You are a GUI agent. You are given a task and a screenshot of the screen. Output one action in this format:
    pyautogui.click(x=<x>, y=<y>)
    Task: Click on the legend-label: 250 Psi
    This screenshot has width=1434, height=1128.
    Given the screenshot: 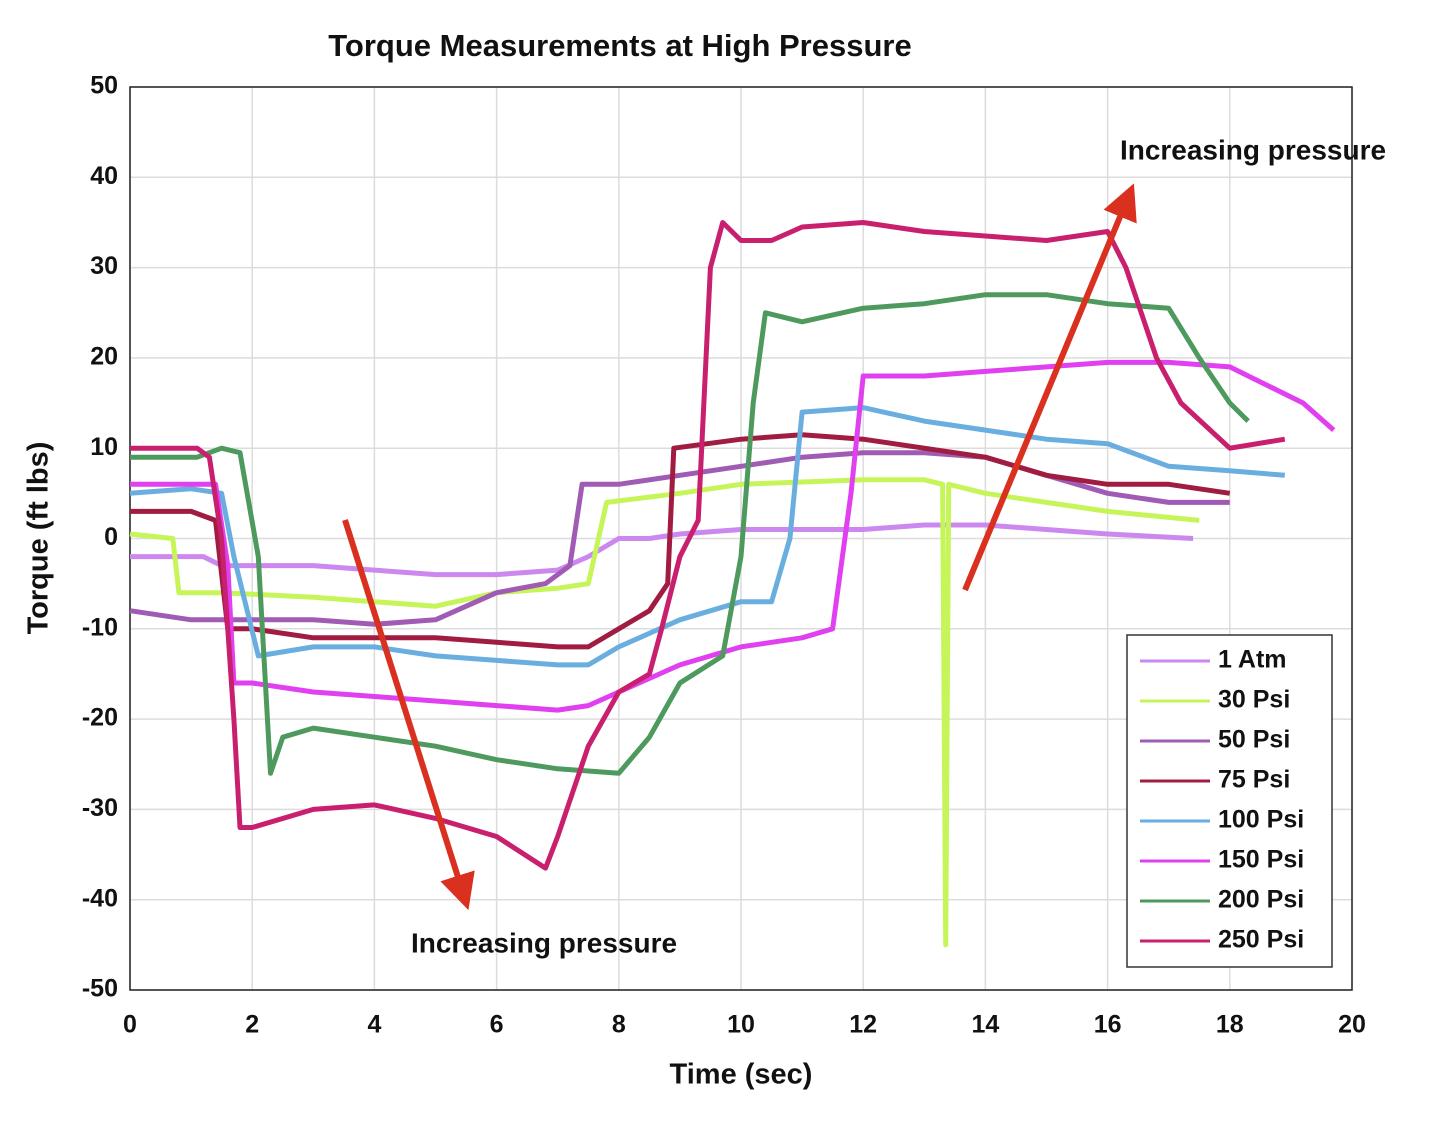 What is the action you would take?
    pyautogui.click(x=1261, y=940)
    